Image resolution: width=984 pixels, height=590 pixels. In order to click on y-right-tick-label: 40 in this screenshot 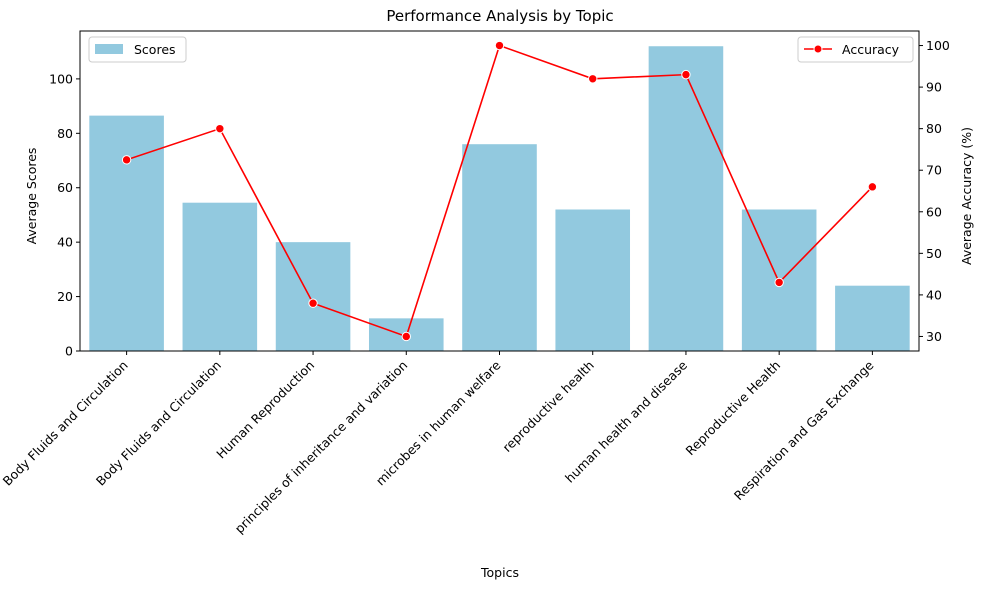, I will do `click(934, 294)`.